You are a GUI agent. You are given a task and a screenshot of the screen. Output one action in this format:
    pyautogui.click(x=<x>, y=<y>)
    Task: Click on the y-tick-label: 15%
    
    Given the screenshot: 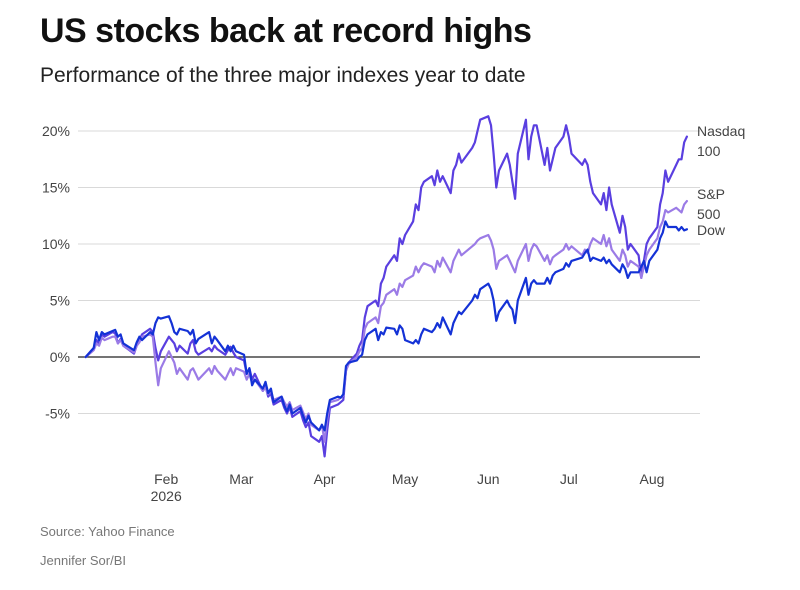 What is the action you would take?
    pyautogui.click(x=56, y=188)
    